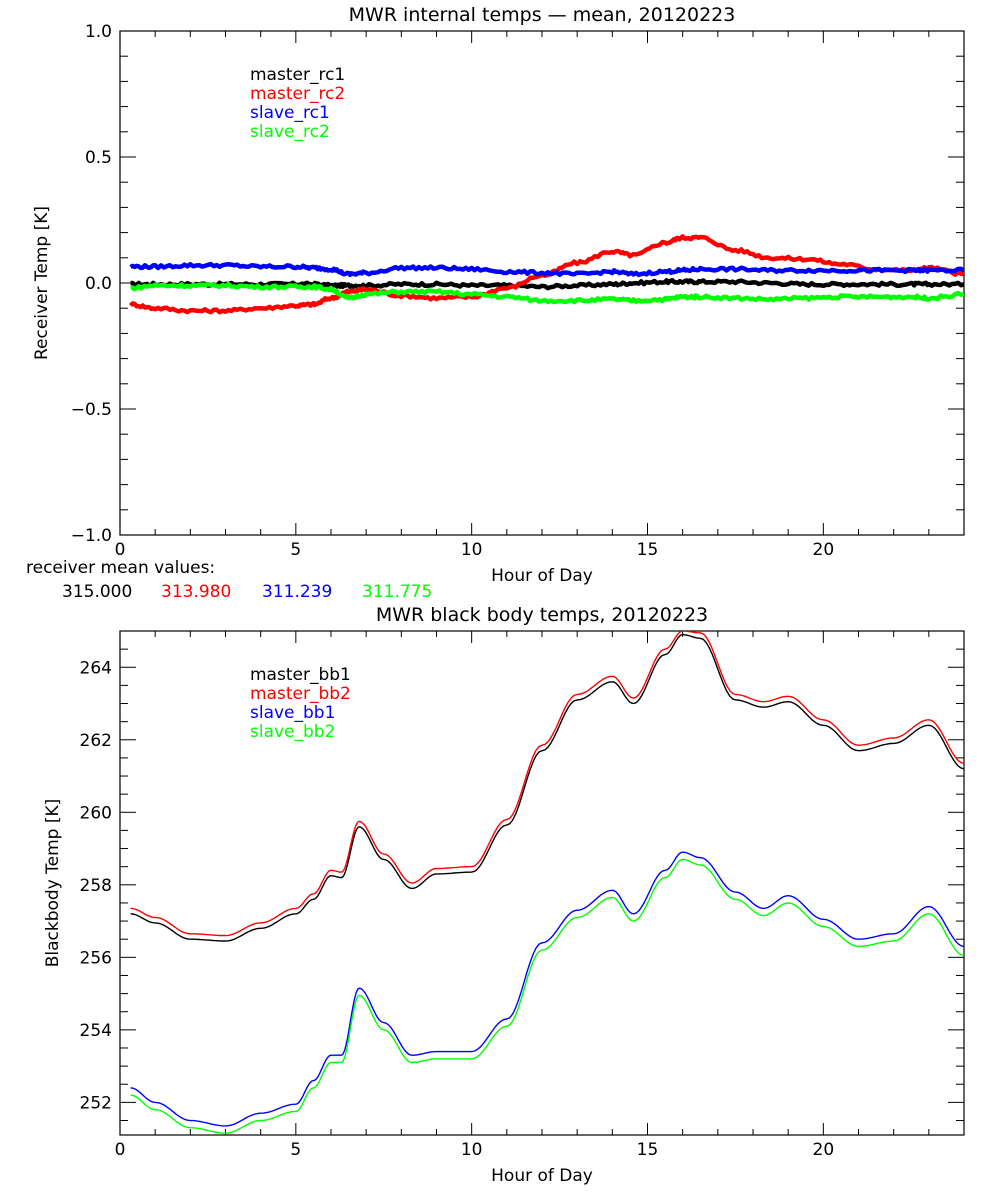 Image resolution: width=1000 pixels, height=1200 pixels. Describe the element at coordinates (53, 883) in the screenshot. I see `y-axis-label: Blackbody Temp [K]` at that location.